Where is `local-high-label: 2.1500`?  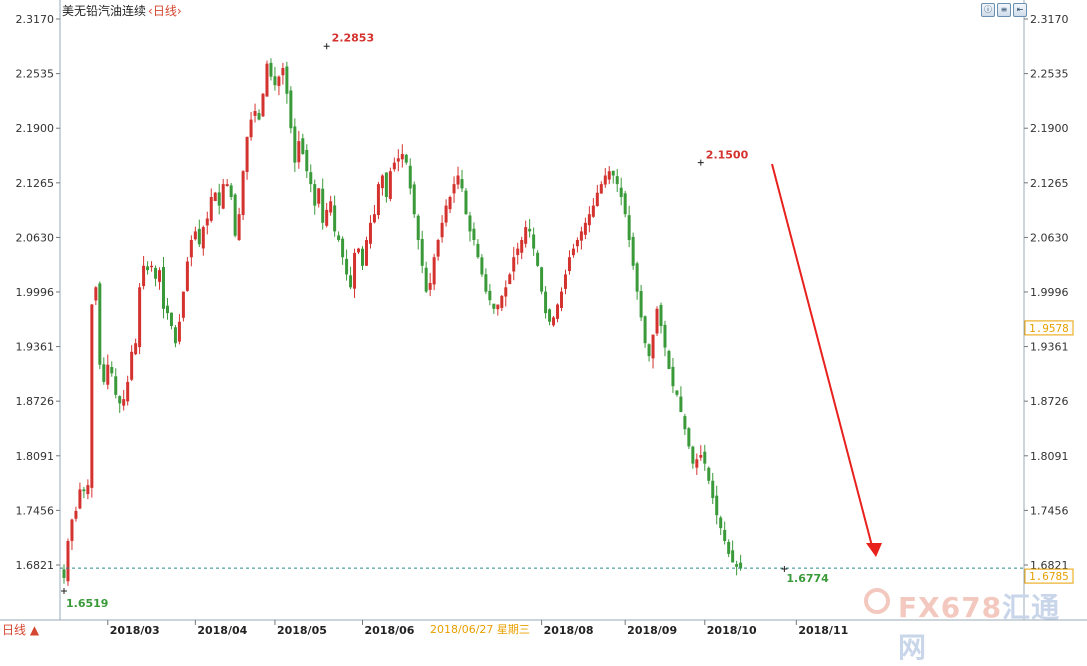
local-high-label: 2.1500 is located at coordinates (727, 155).